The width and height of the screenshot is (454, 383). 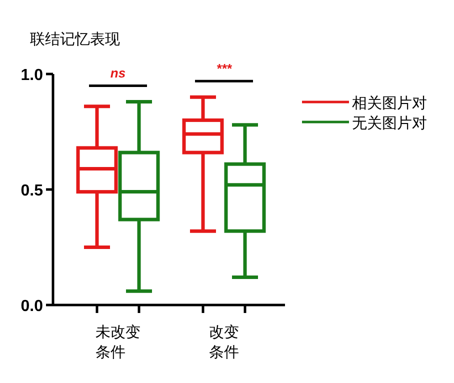 I want to click on annotation: ***, so click(x=224, y=68).